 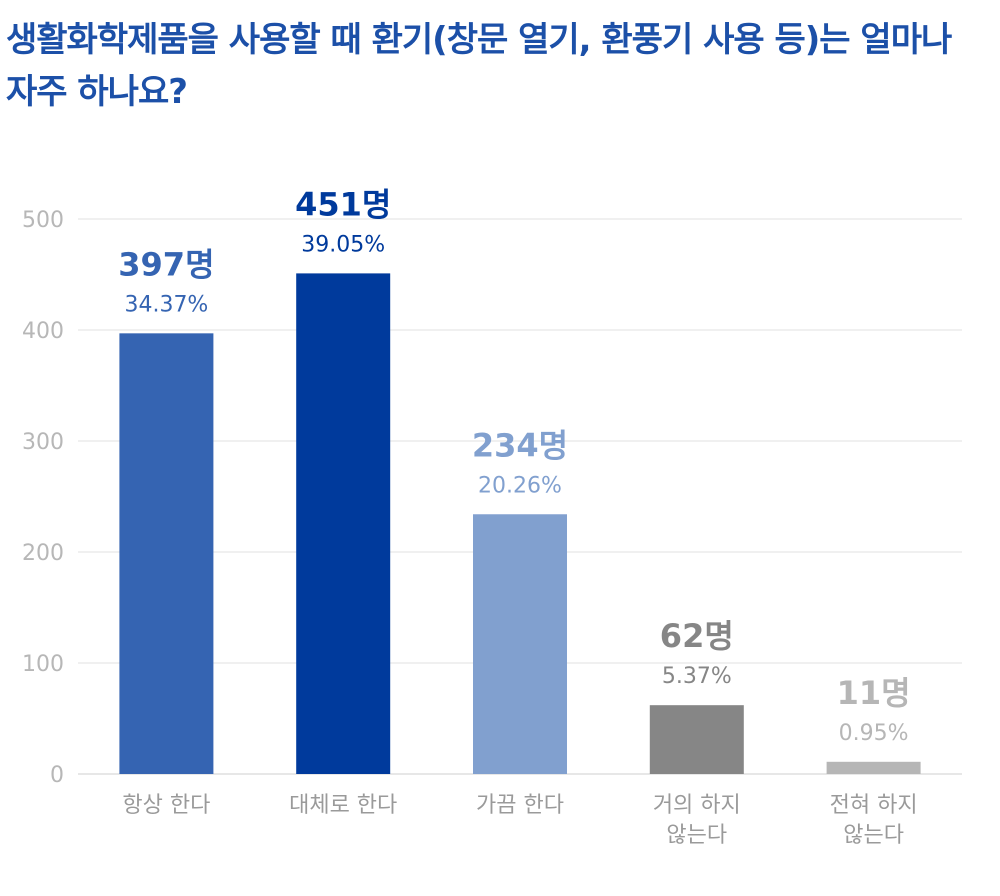 I want to click on x-category-label: 대체로 한다, so click(x=343, y=805).